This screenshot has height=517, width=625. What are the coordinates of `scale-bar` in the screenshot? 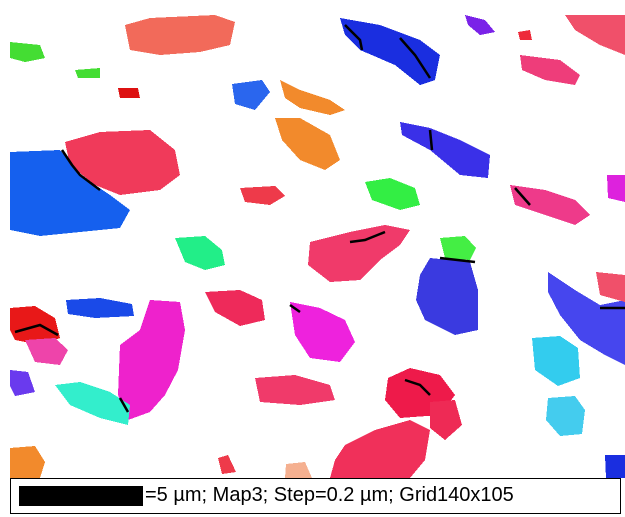 It's located at (81, 496).